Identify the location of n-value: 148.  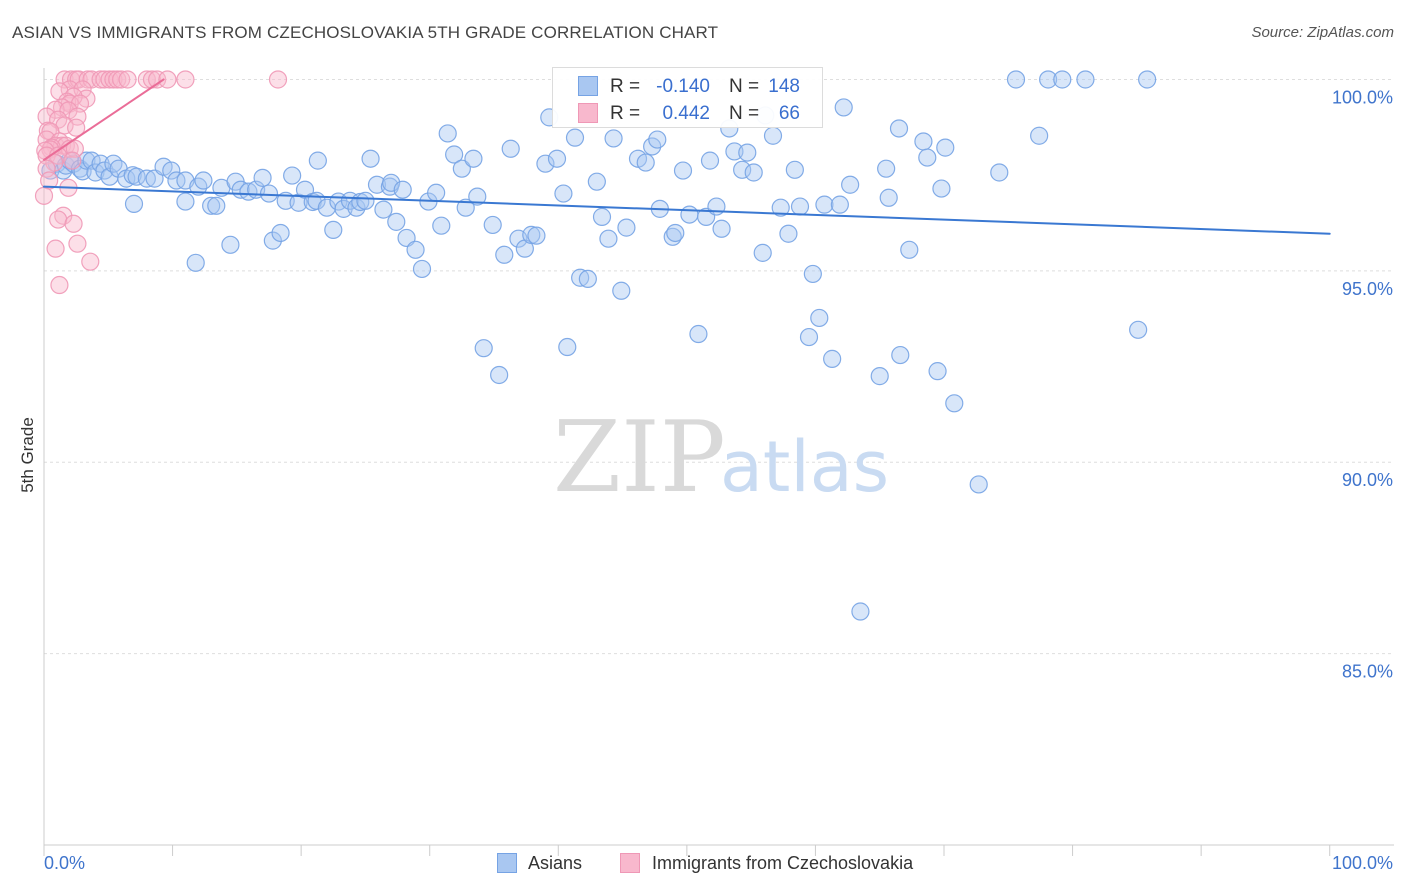
(784, 86).